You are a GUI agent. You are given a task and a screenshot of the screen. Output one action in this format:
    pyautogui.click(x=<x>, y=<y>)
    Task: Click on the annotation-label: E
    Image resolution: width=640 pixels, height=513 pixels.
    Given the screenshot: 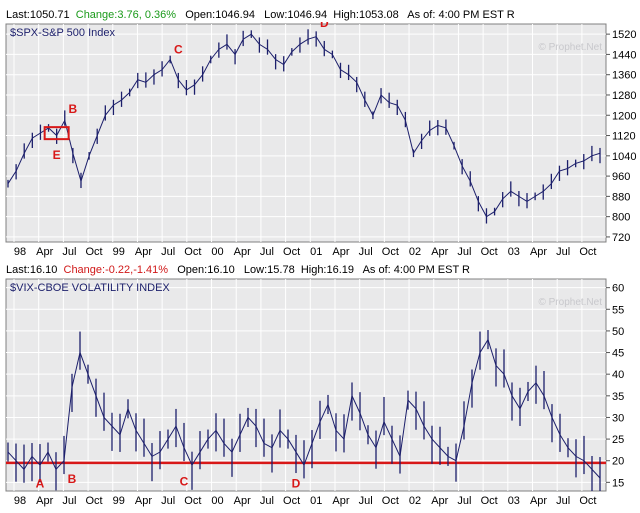 What is the action you would take?
    pyautogui.click(x=57, y=155)
    